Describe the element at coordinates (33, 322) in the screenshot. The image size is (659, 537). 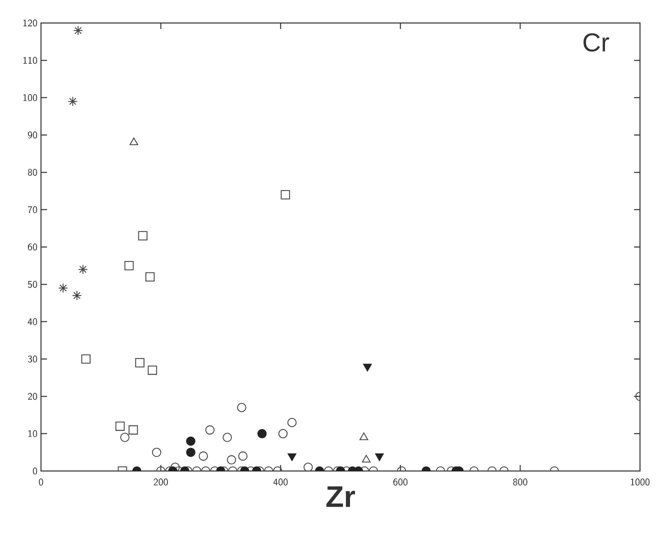
I see `y-tick-label: 40` at that location.